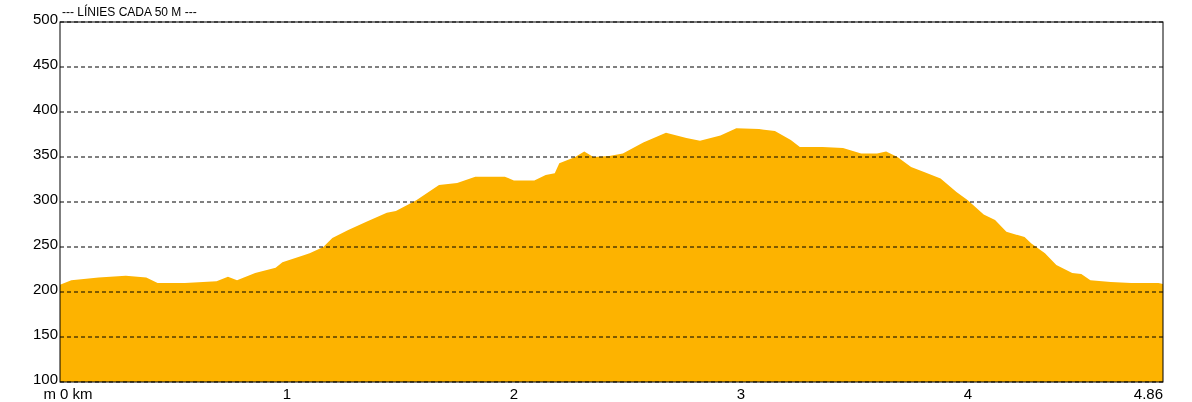 This screenshot has height=402, width=1192. What do you see at coordinates (45, 288) in the screenshot?
I see `y-tick-label: 200` at bounding box center [45, 288].